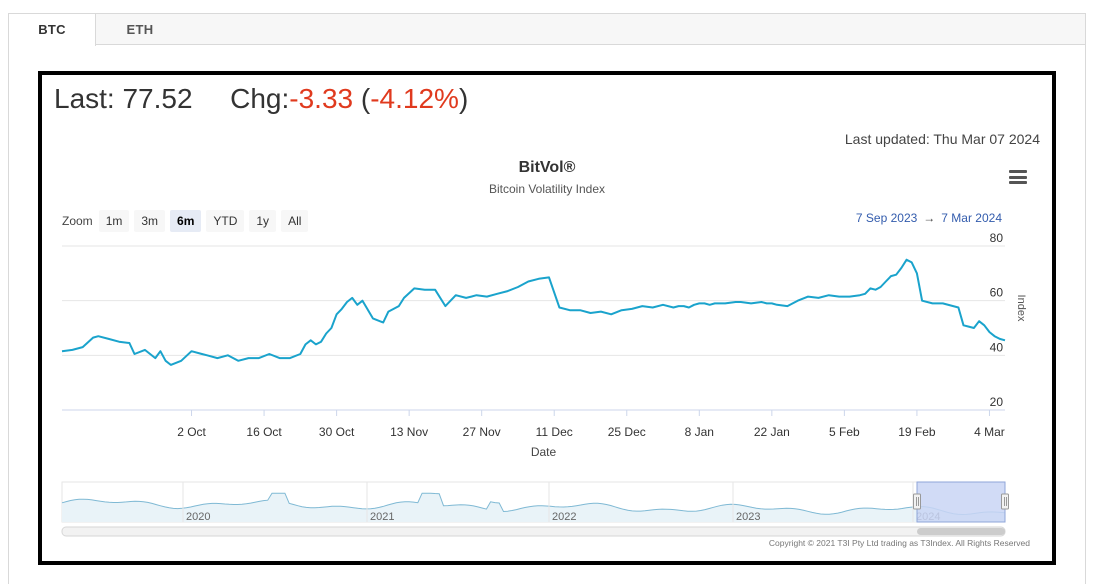  I want to click on zoom-selector: Zoom 1m 3m 6m YTD 1y All, so click(187, 221).